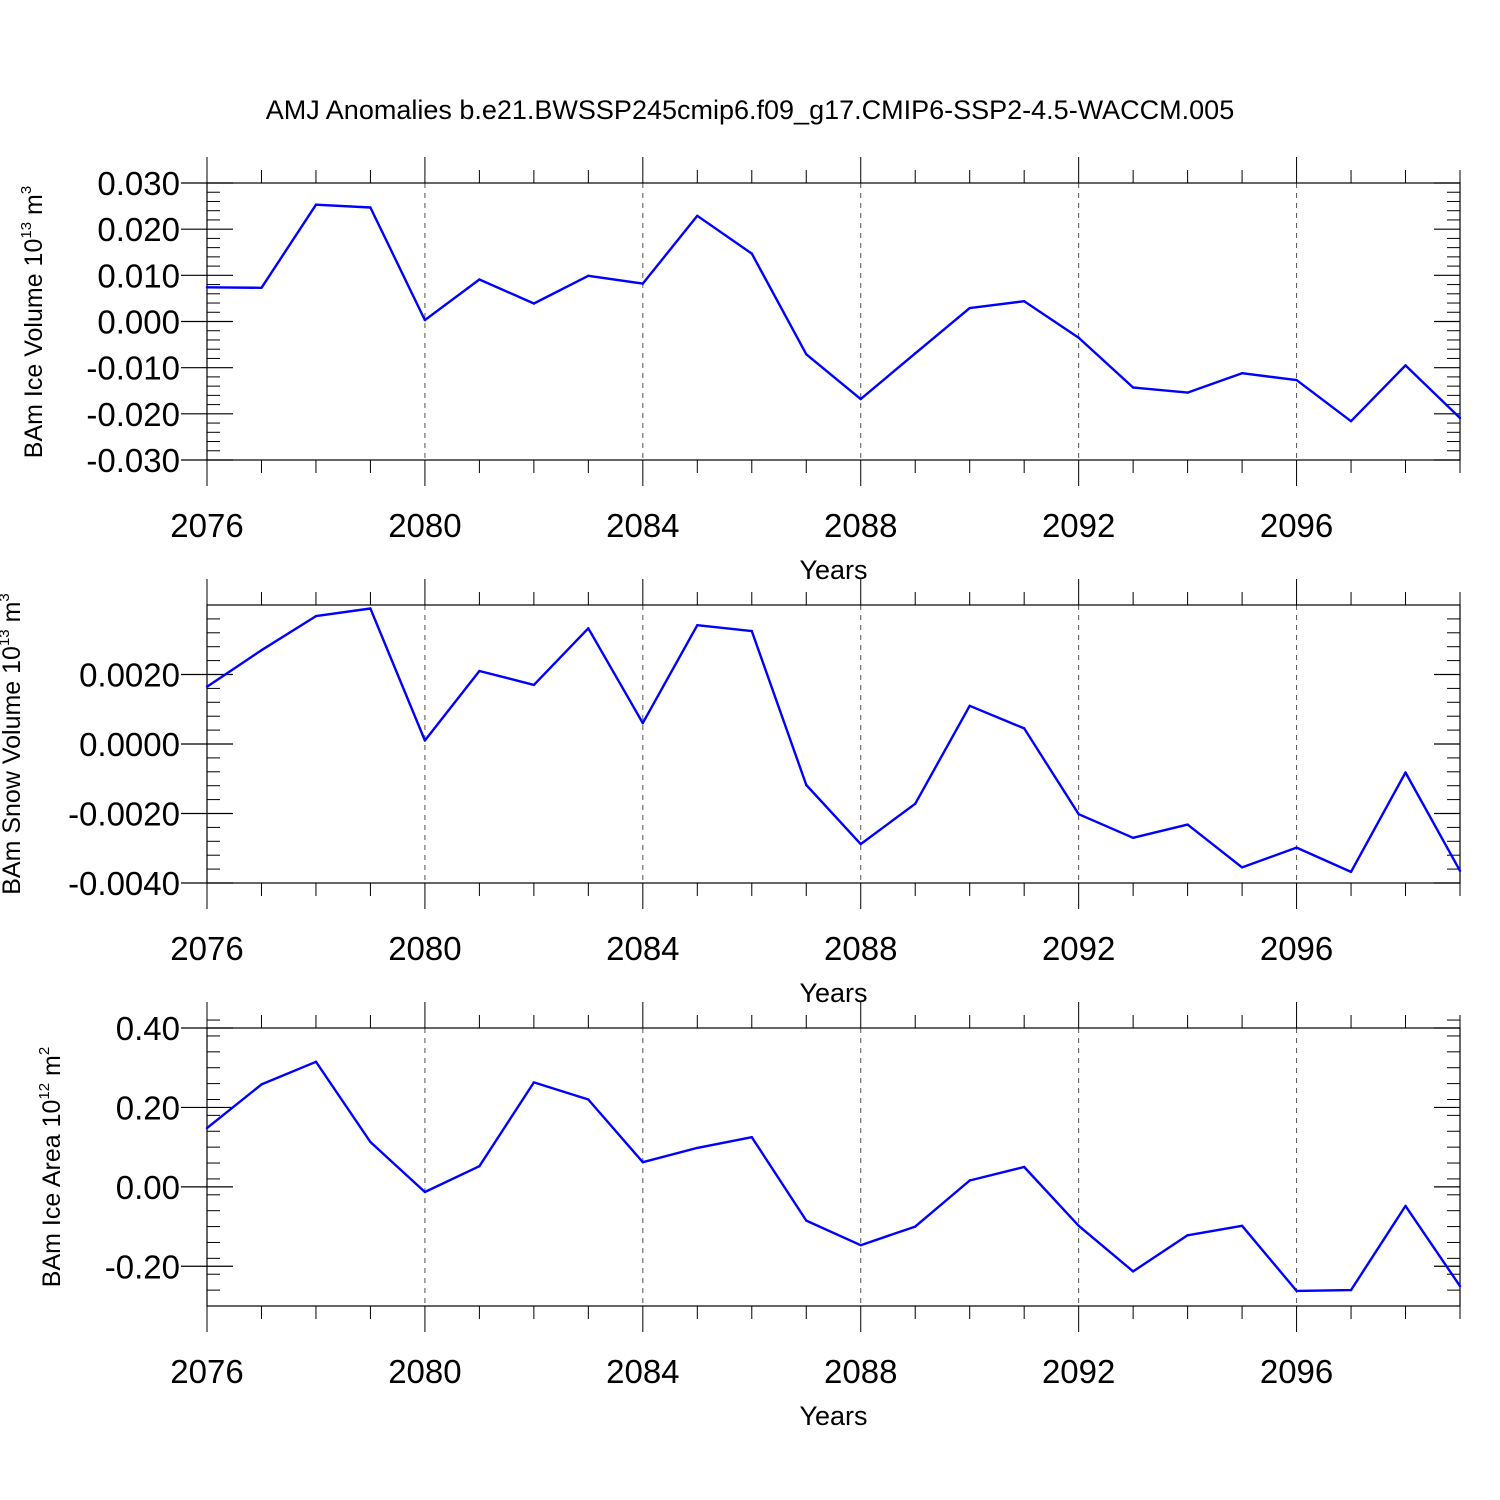 The width and height of the screenshot is (1500, 1500). I want to click on y-tick-label: 0.20, so click(148, 1107).